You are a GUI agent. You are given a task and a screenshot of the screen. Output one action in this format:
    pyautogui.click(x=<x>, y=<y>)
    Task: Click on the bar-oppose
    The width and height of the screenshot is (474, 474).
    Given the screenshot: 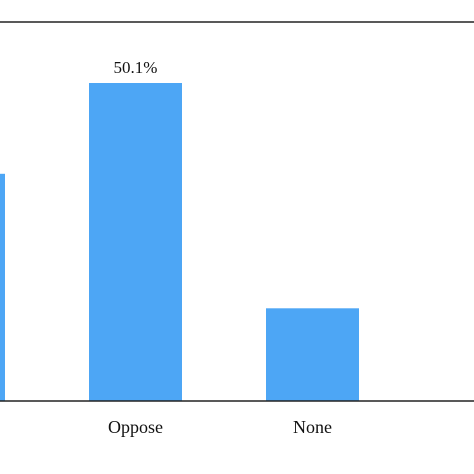 What is the action you would take?
    pyautogui.click(x=135, y=242)
    